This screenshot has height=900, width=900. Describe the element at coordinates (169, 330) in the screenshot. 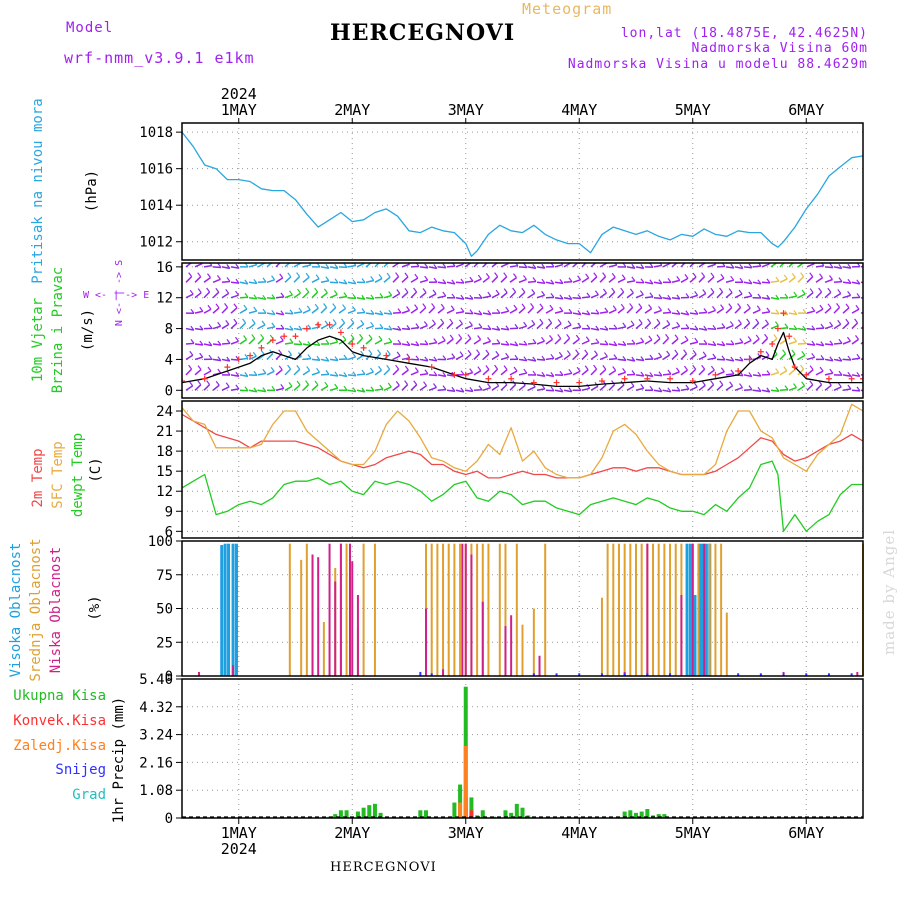

I see `y-tick-label: 8` at that location.